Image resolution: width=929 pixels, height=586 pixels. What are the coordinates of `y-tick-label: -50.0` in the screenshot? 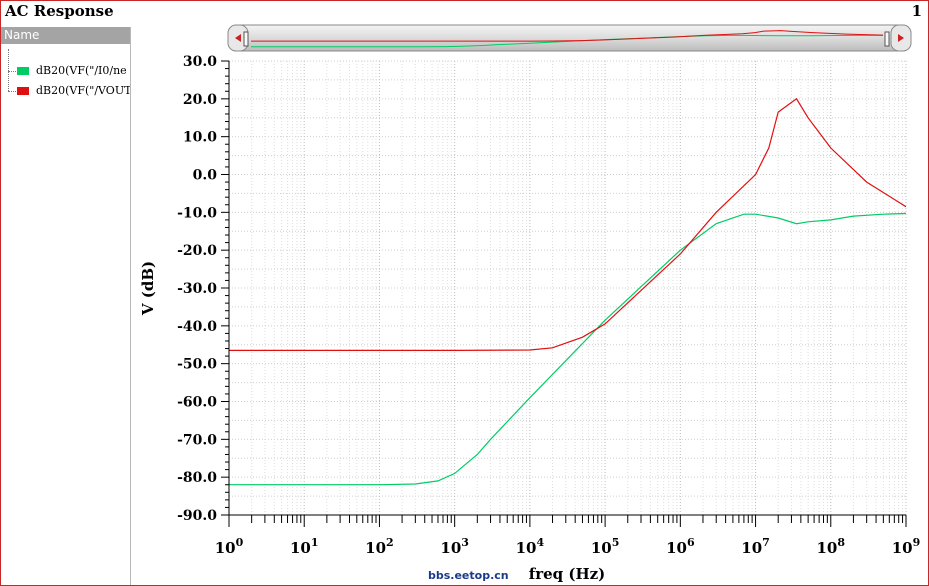 It's located at (197, 365).